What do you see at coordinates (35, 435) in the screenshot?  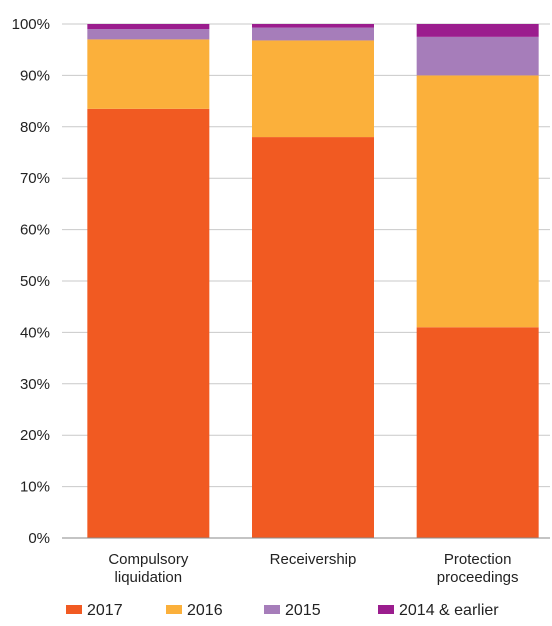 I see `y-tick-label: 20%` at bounding box center [35, 435].